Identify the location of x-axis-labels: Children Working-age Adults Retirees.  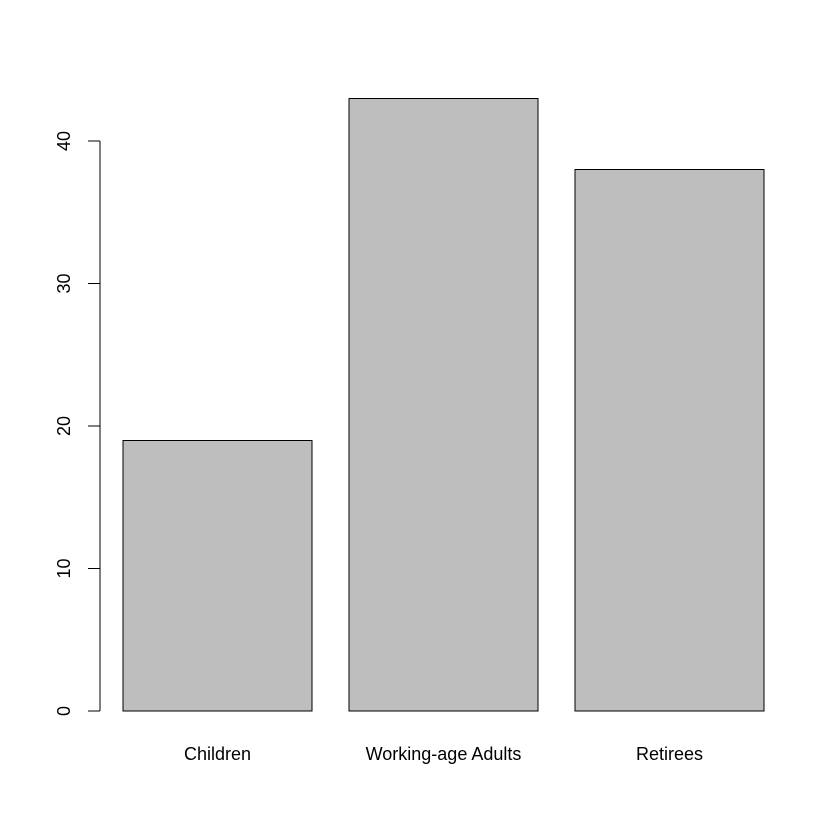
(443, 754).